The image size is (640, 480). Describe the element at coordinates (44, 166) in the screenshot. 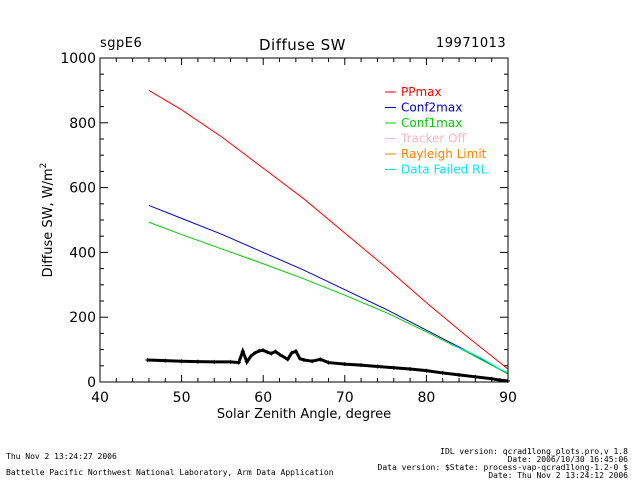

I see `y-axis-label-superscript: 2` at that location.